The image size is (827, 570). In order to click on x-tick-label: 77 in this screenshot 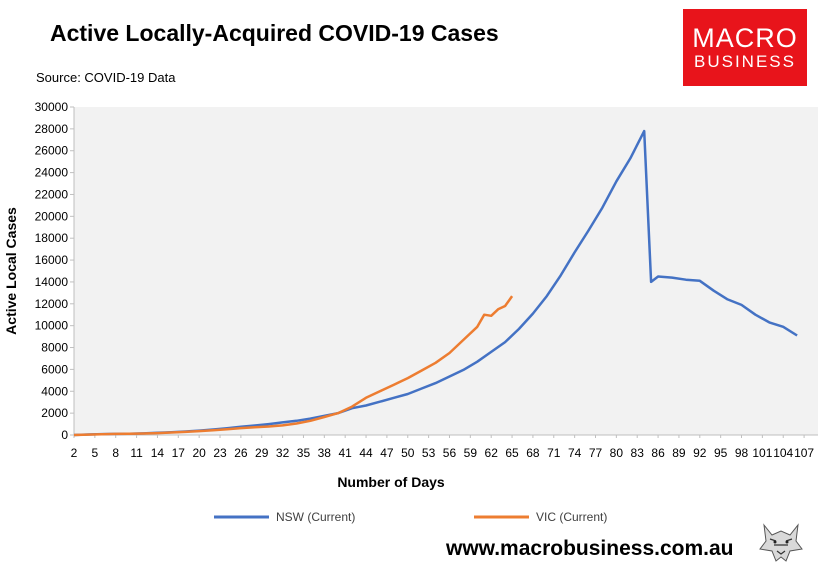, I will do `click(596, 453)`.